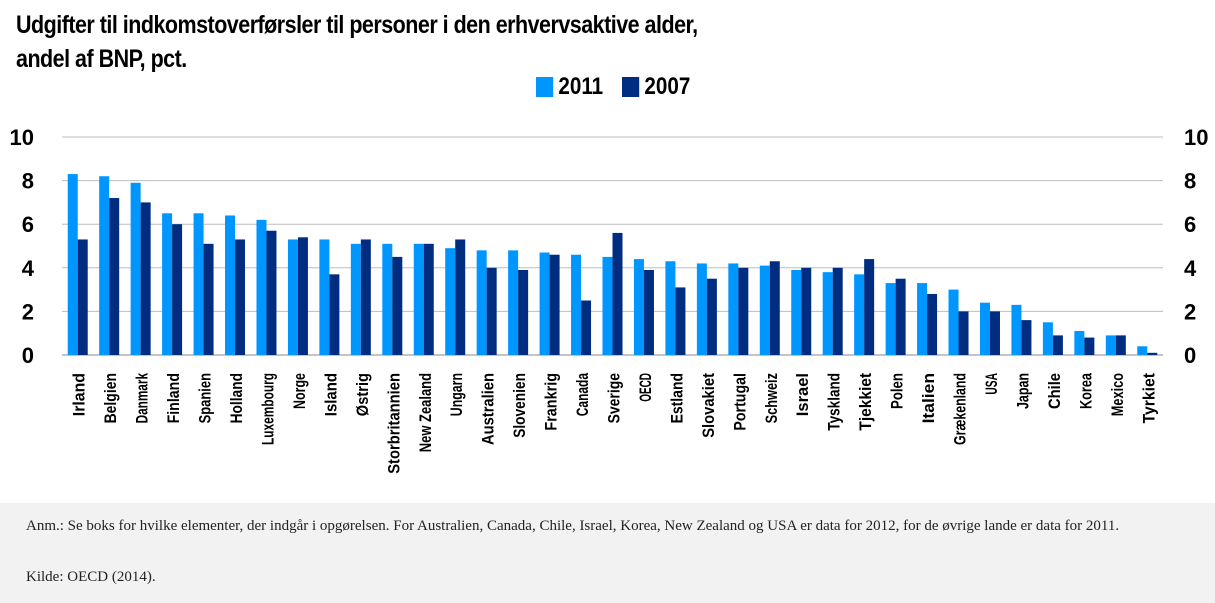  What do you see at coordinates (739, 402) in the screenshot?
I see `x-tick-label-21: Portugal` at bounding box center [739, 402].